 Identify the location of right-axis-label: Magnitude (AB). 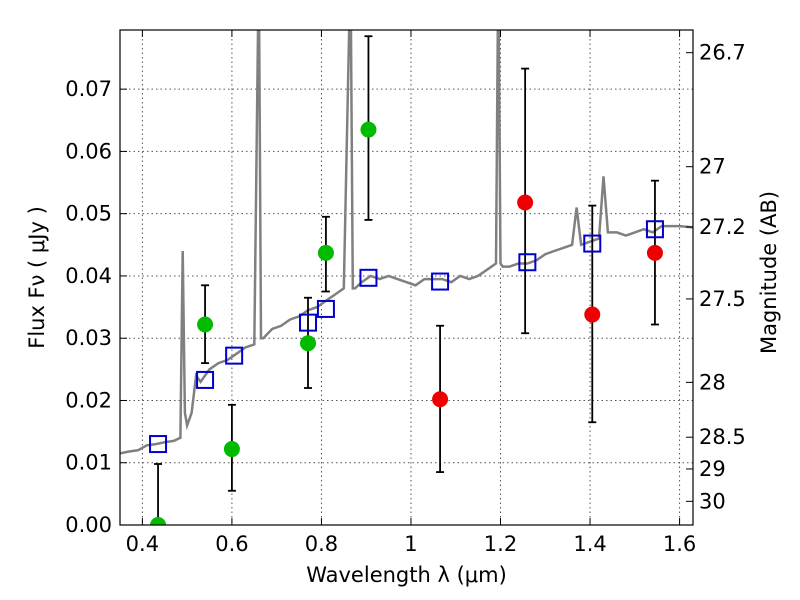
(769, 272).